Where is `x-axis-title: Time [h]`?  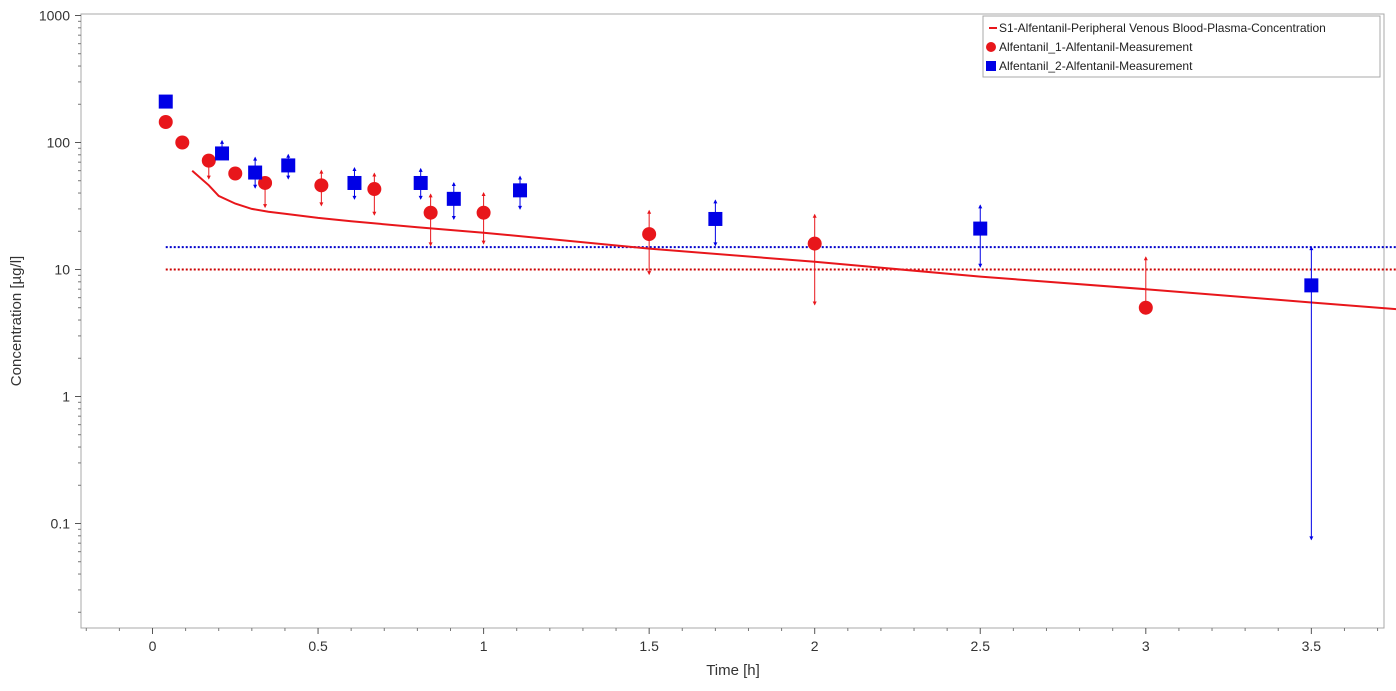 x-axis-title: Time [h] is located at coordinates (733, 670).